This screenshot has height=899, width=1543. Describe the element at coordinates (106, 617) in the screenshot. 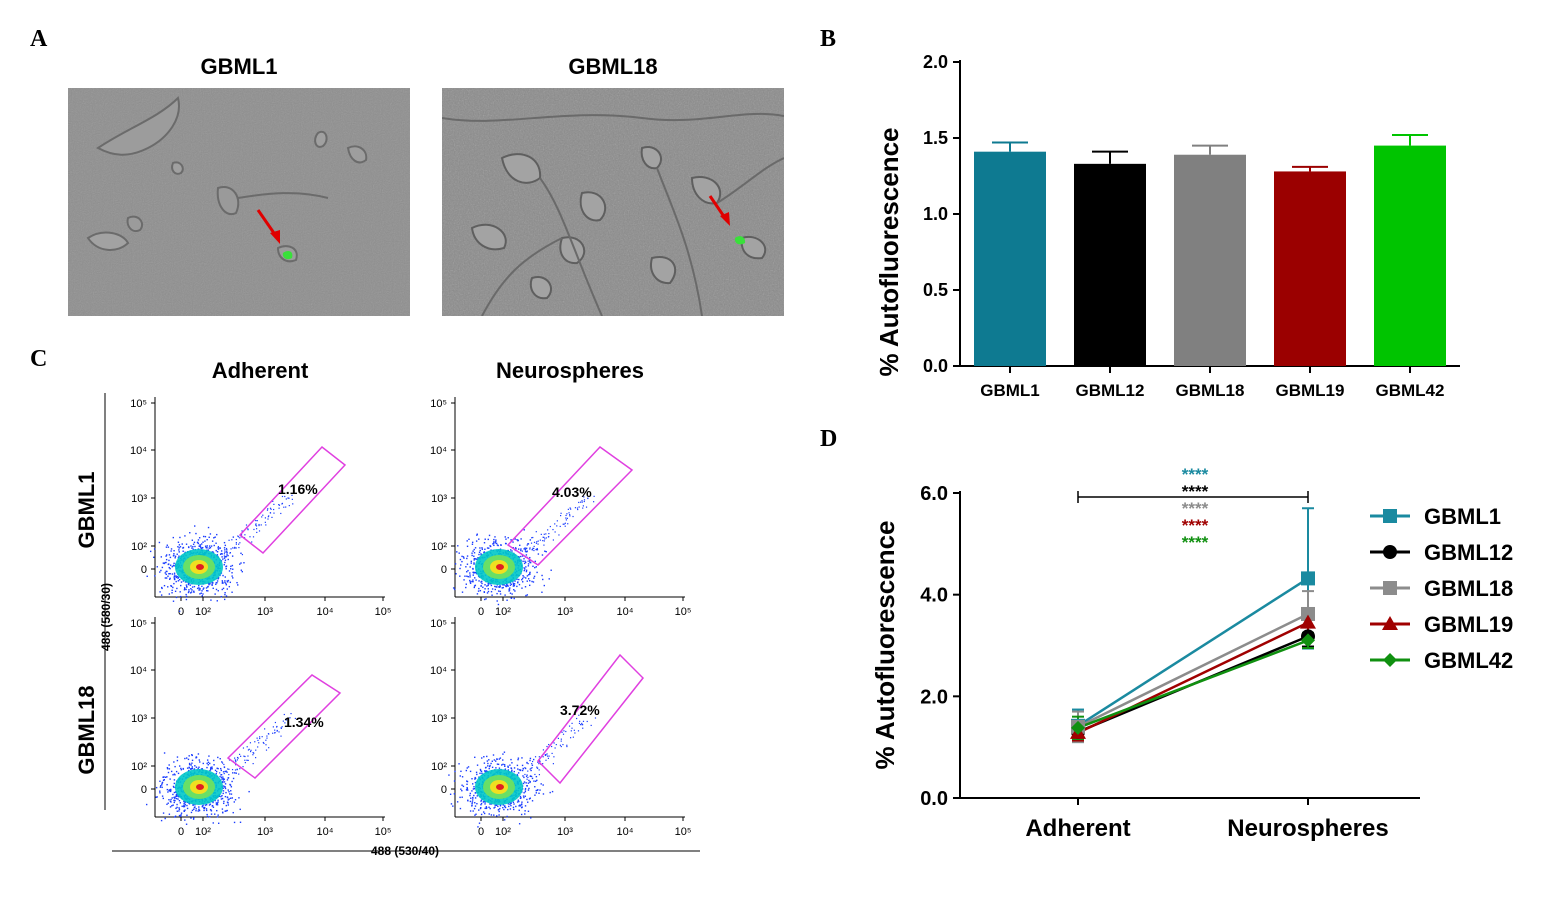

I see `flow-y-axis-label: 488 (580/30)` at that location.